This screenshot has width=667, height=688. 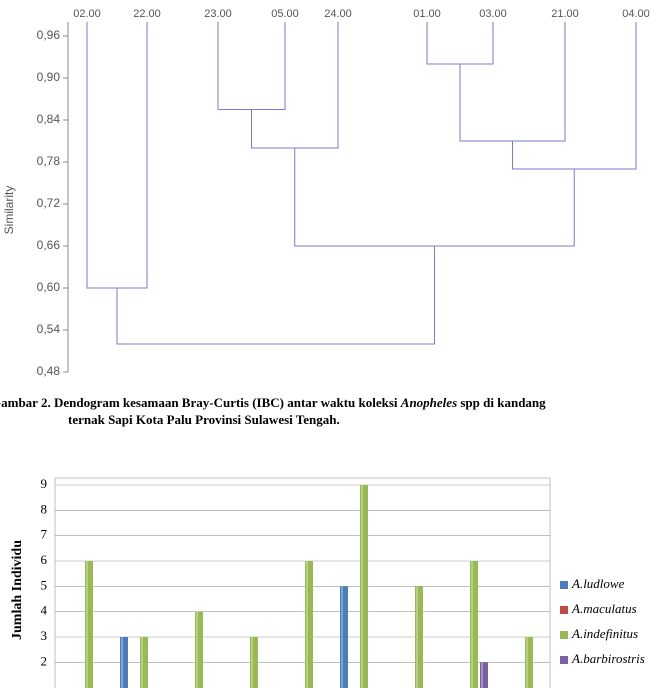 I want to click on leaf-label: 02.00, so click(x=87, y=14).